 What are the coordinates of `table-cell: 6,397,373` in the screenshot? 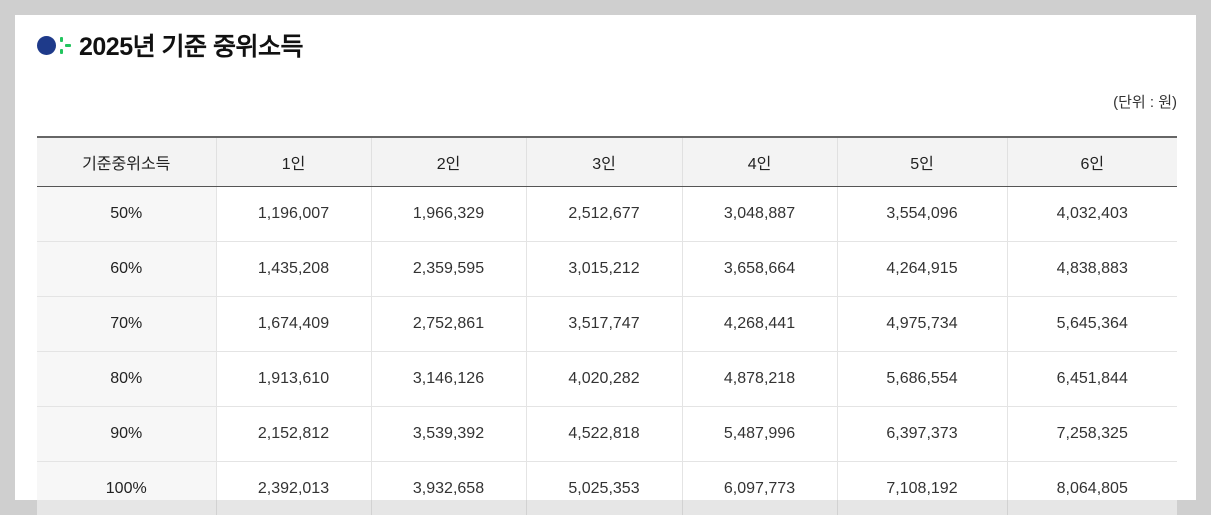 It's located at (922, 434).